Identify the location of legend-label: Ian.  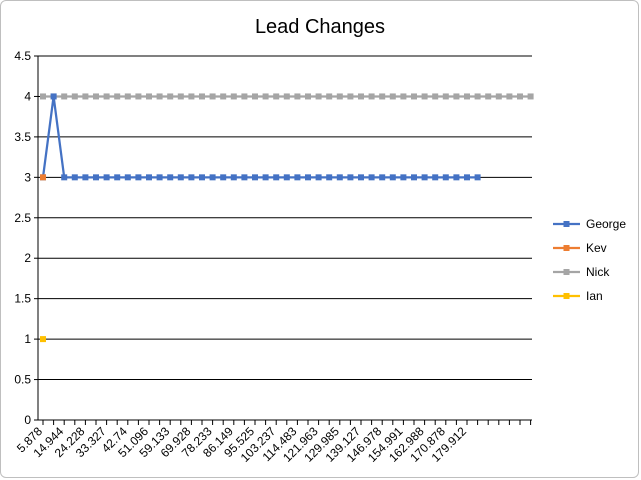
(594, 296).